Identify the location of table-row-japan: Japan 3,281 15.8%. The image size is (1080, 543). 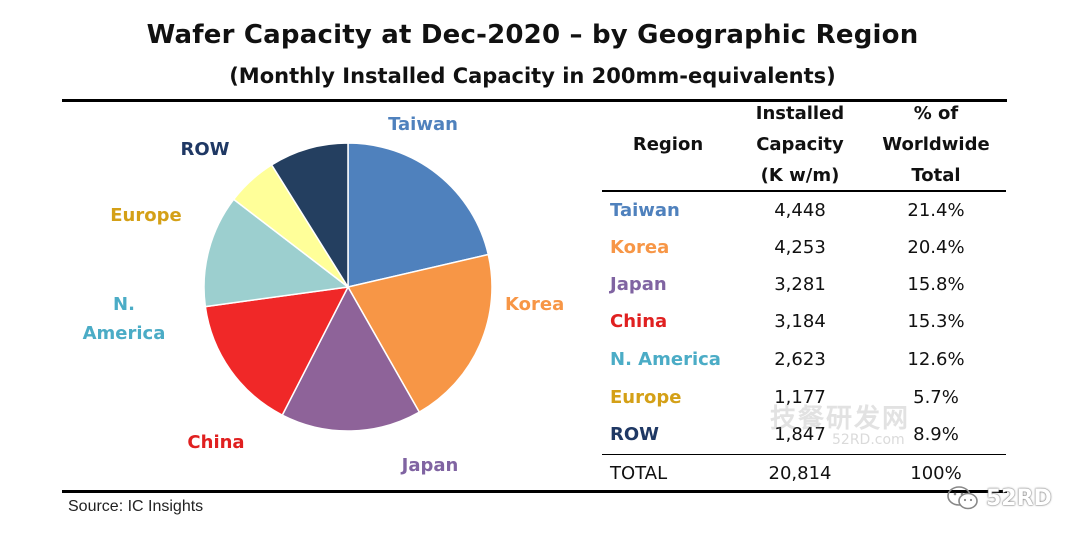
(804, 284).